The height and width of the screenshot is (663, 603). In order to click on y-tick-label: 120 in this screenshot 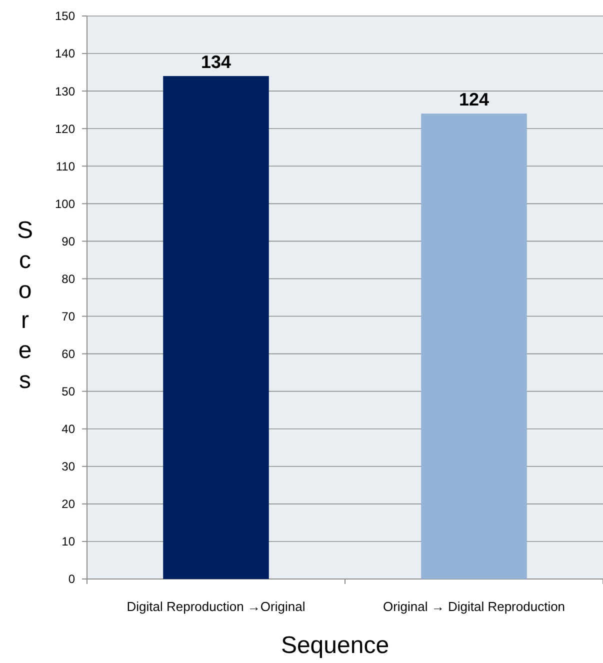, I will do `click(65, 129)`.